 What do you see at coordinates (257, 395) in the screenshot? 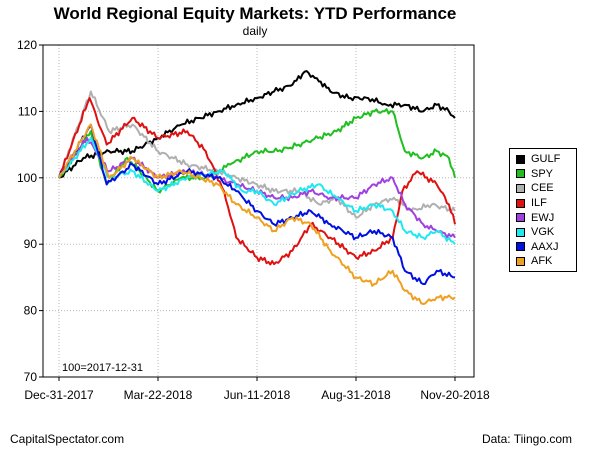
I see `x-tick-label: Jun-11-2018` at bounding box center [257, 395].